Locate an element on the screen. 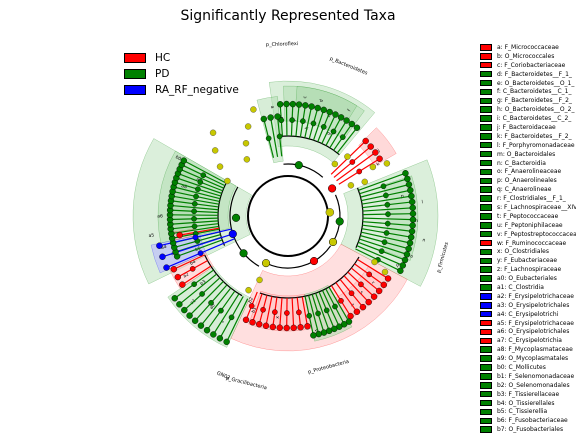 The height and width of the screenshot is (434, 576). taxon-label: b7: O_Fusobacteriales is located at coordinates (530, 429).